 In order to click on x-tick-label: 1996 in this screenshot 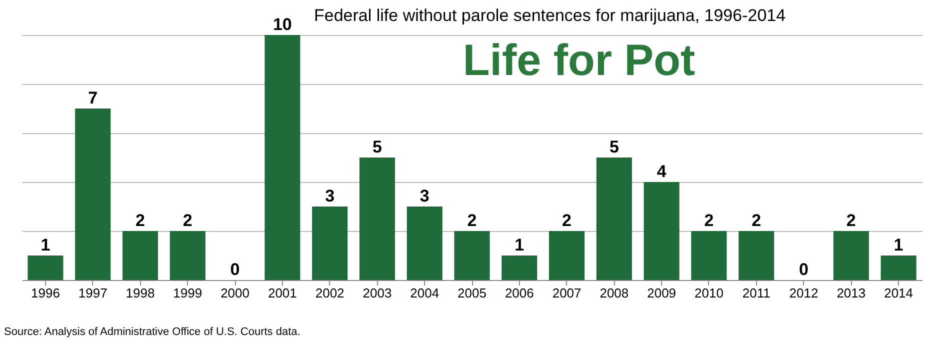, I will do `click(45, 293)`.